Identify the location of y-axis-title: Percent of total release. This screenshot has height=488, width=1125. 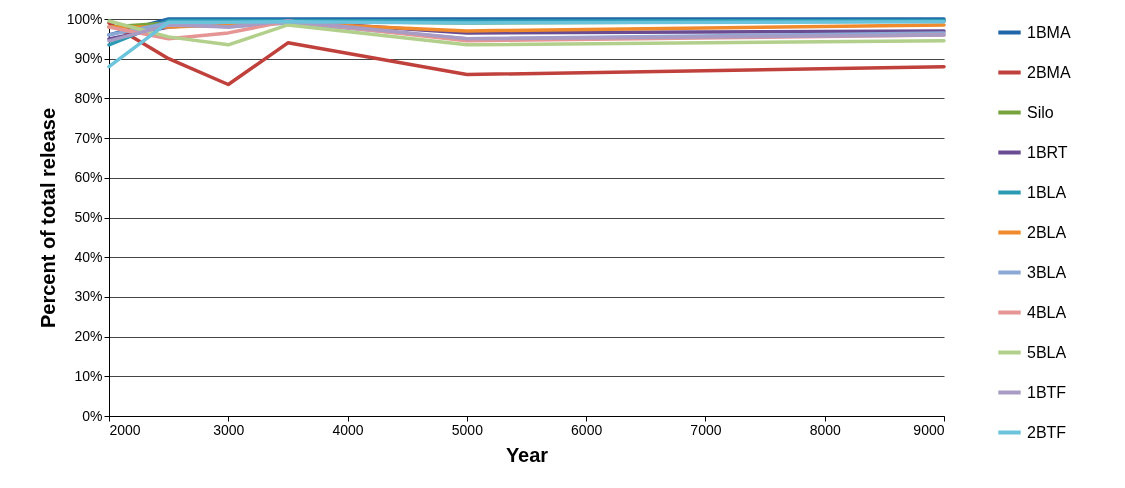
(47, 218).